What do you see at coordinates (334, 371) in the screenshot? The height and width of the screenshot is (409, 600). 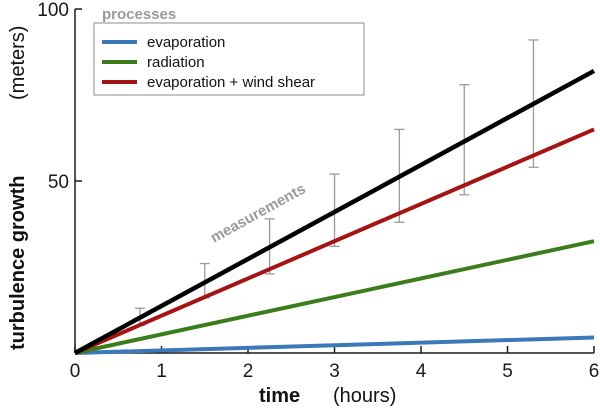 I see `x-tick-label: 3` at bounding box center [334, 371].